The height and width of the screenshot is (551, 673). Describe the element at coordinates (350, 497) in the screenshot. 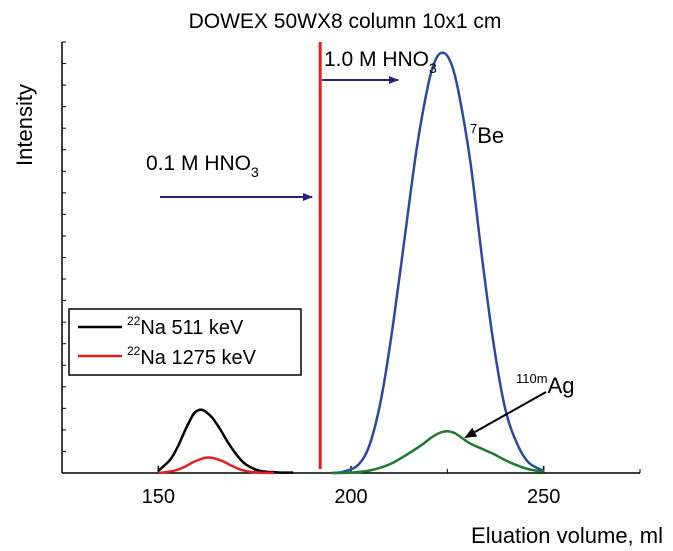

I see `x-tick-label: 200` at that location.